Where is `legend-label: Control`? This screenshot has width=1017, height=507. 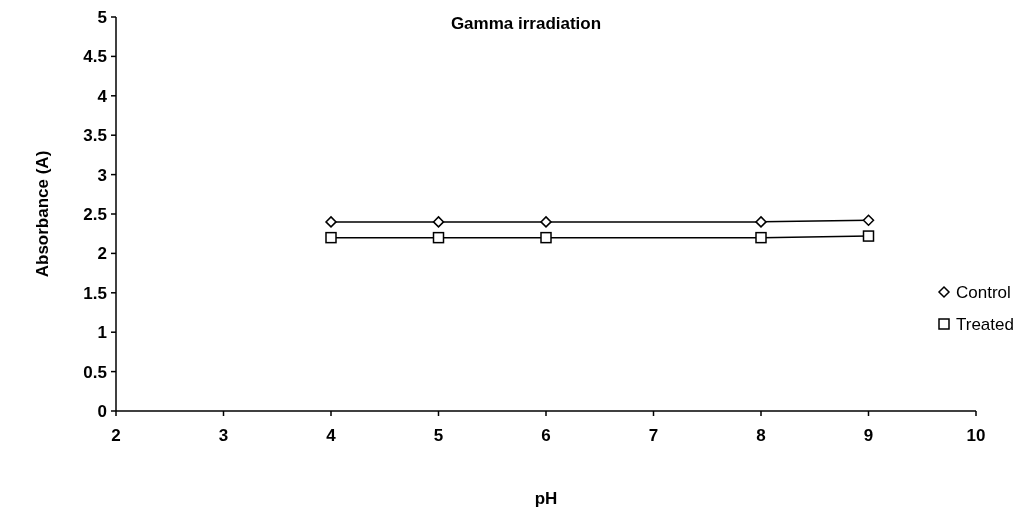
legend-label: Control is located at coordinates (983, 292).